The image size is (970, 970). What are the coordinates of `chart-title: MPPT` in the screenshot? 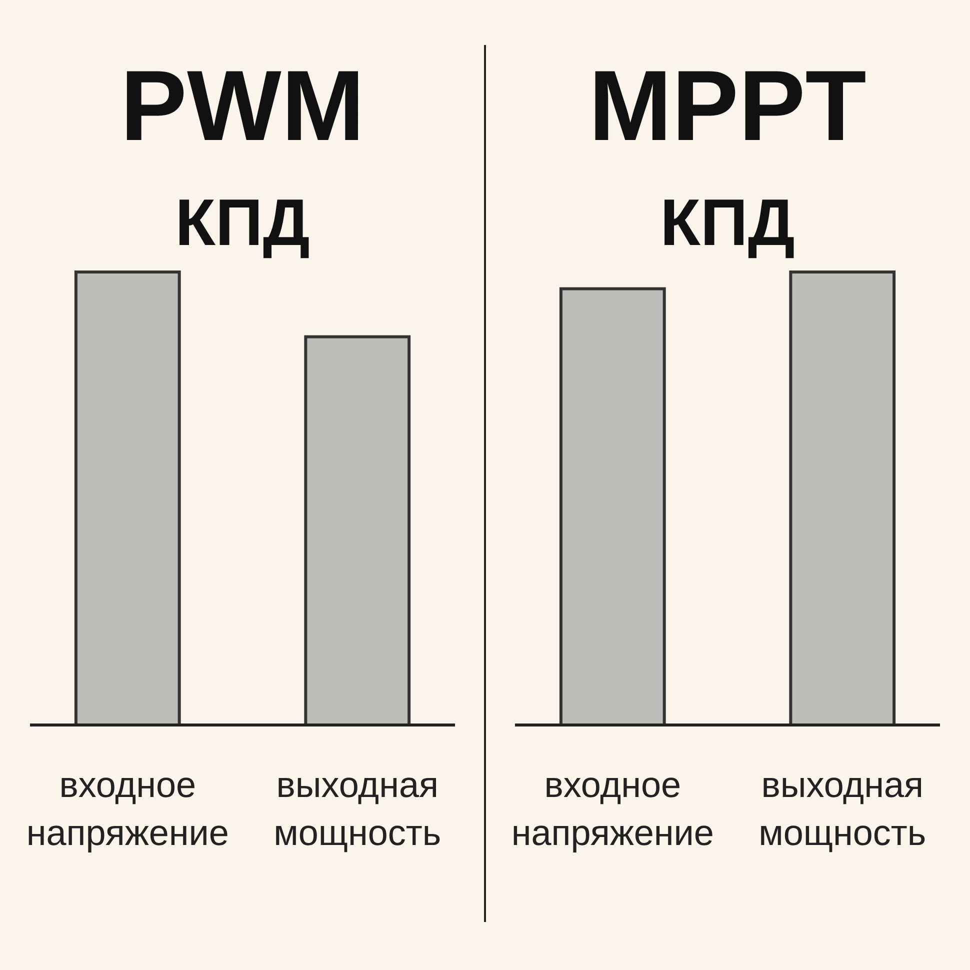 It's located at (727, 106).